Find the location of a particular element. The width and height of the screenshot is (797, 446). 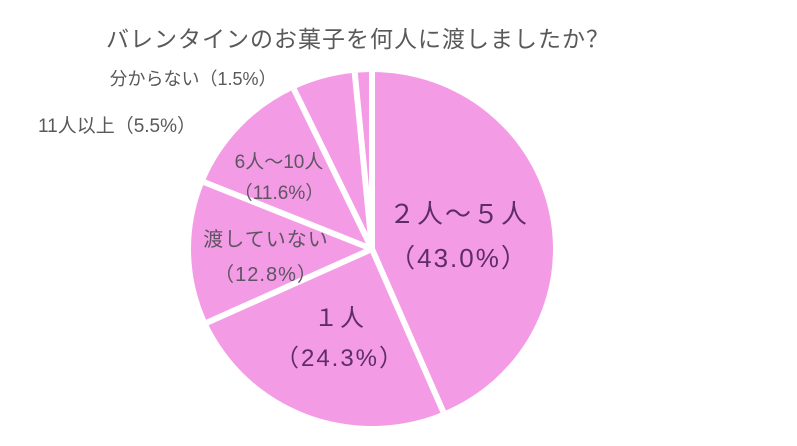

pie-label-percent: （11.6%） is located at coordinates (279, 193).